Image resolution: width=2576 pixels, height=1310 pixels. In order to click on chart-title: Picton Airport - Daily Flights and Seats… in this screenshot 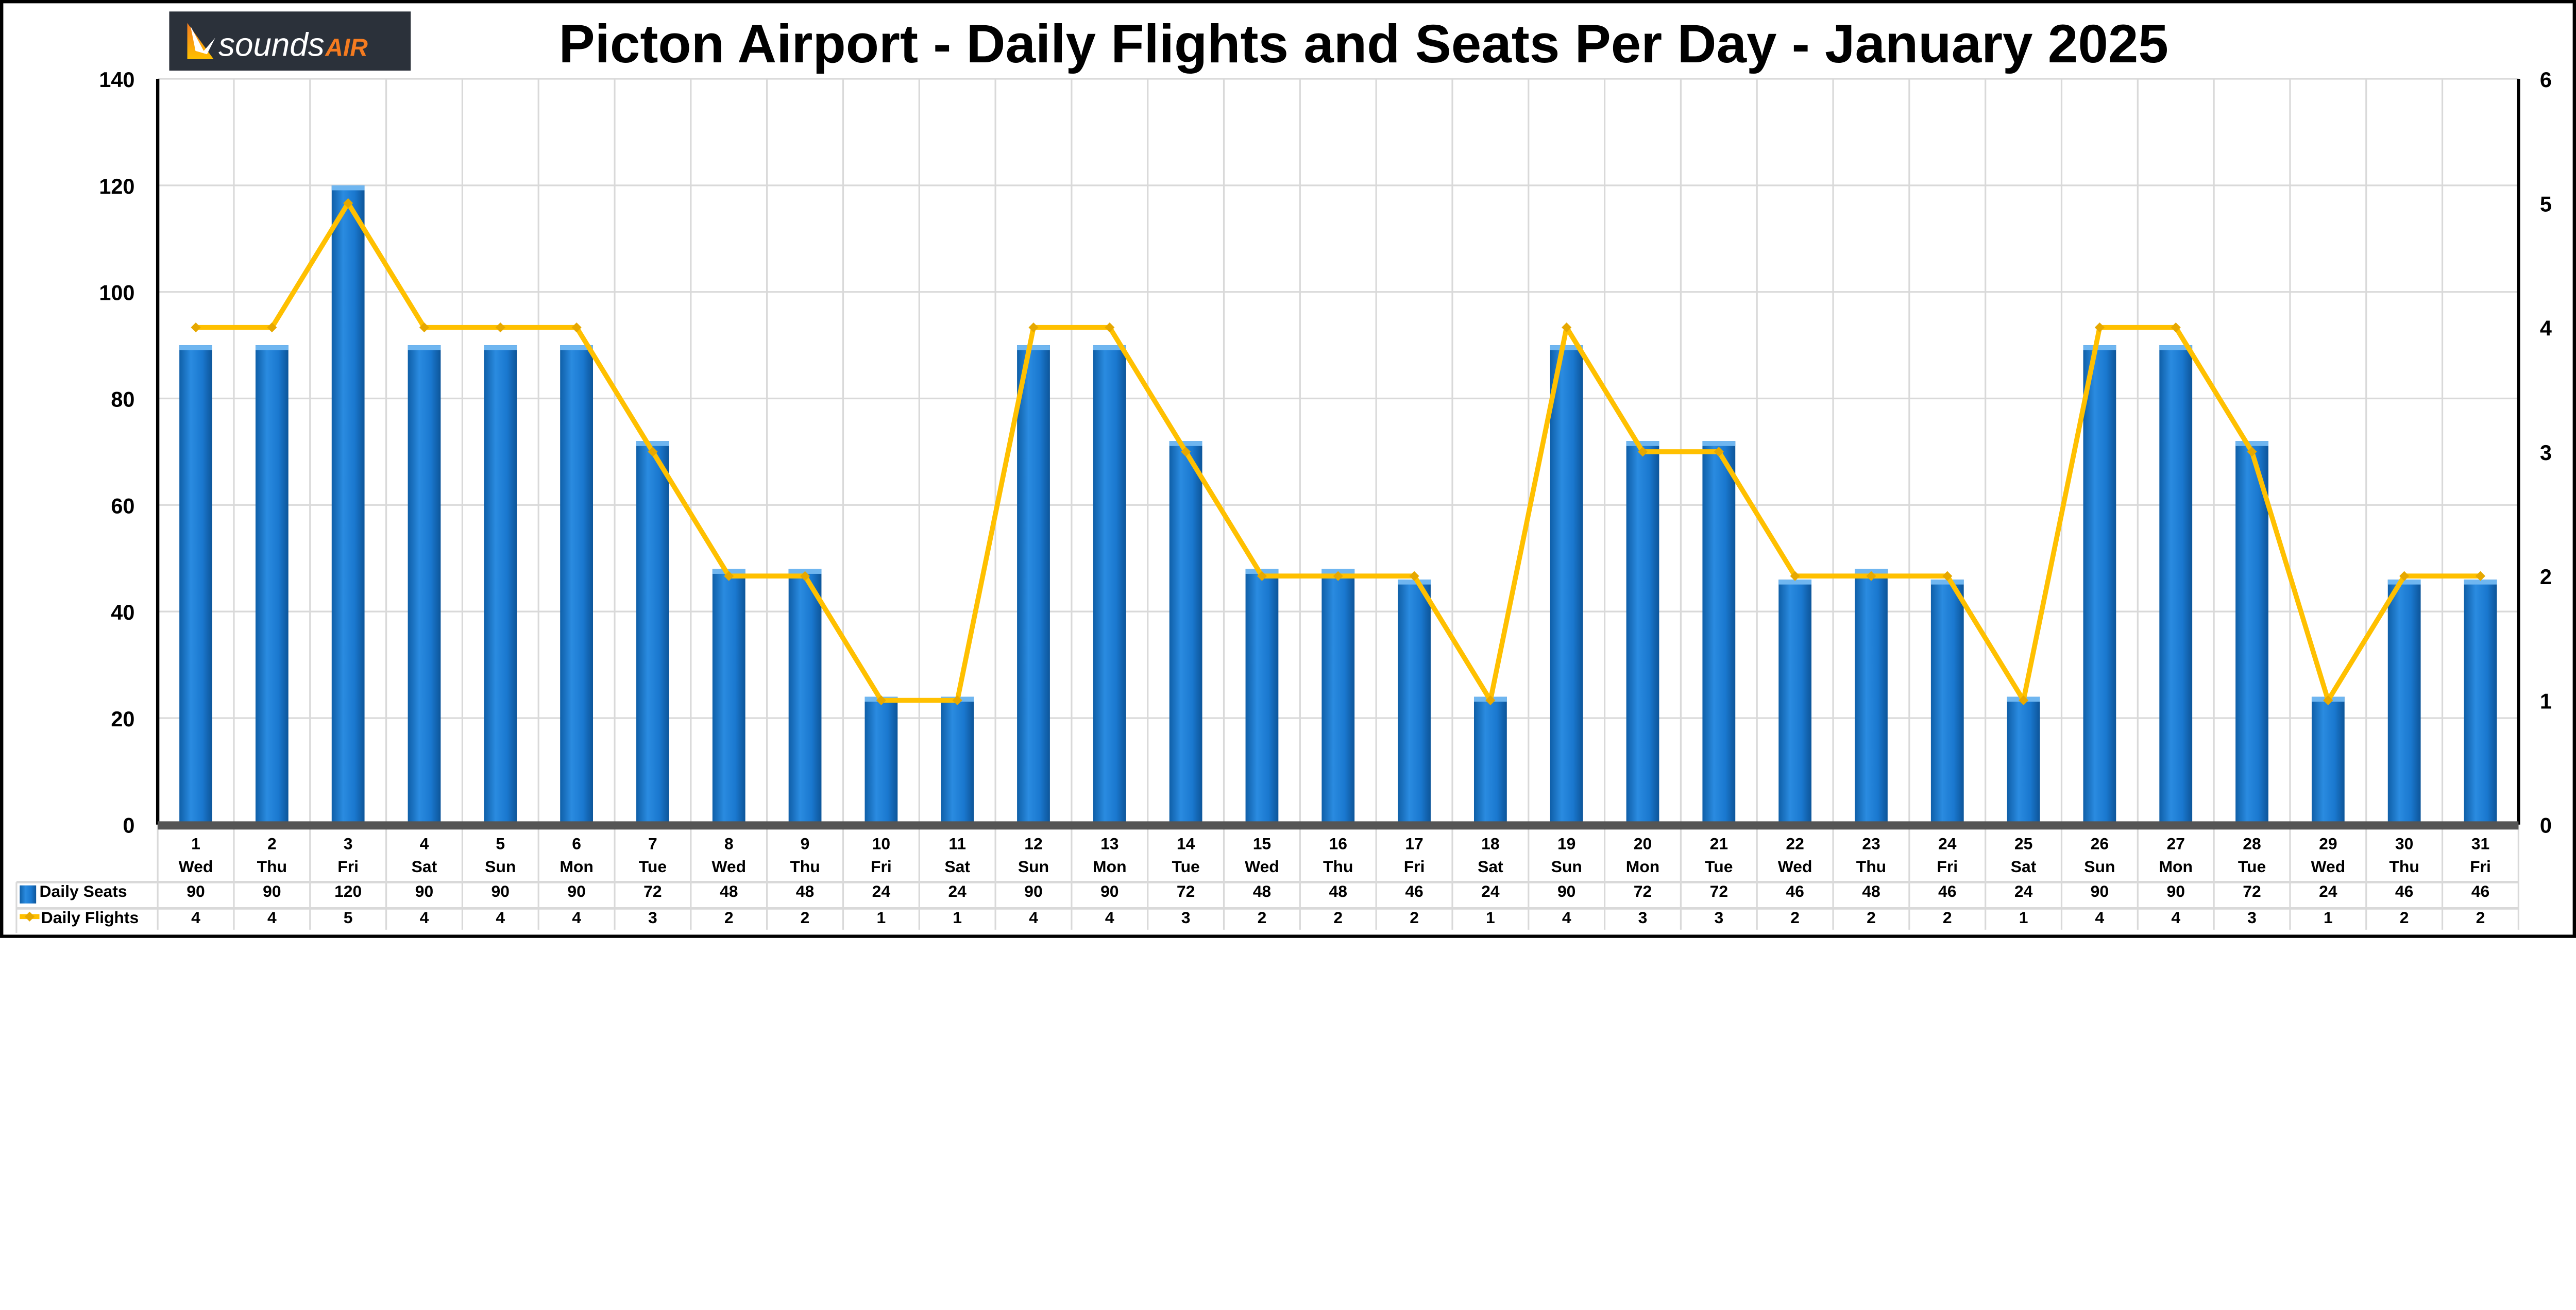, I will do `click(1363, 44)`.